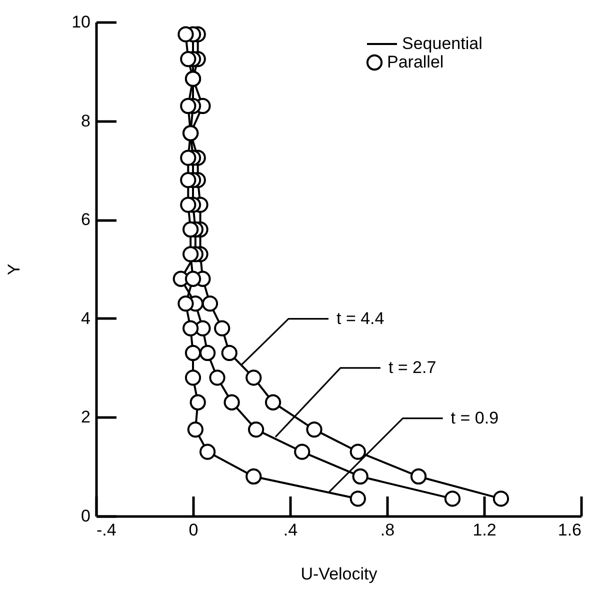  I want to click on y-tick-label: 10, so click(81, 22).